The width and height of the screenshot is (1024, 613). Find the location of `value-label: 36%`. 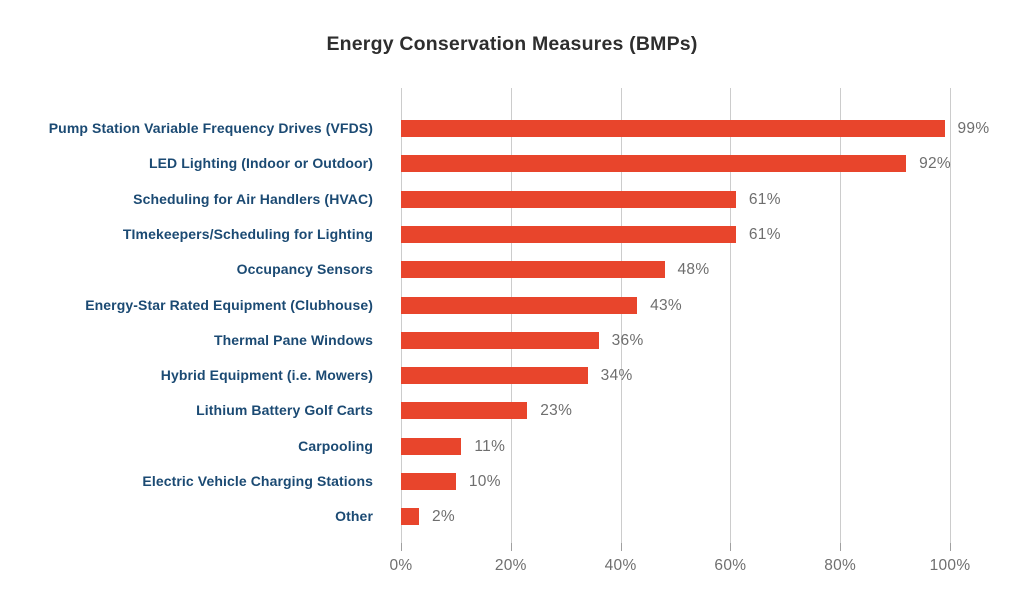

value-label: 36% is located at coordinates (627, 340).